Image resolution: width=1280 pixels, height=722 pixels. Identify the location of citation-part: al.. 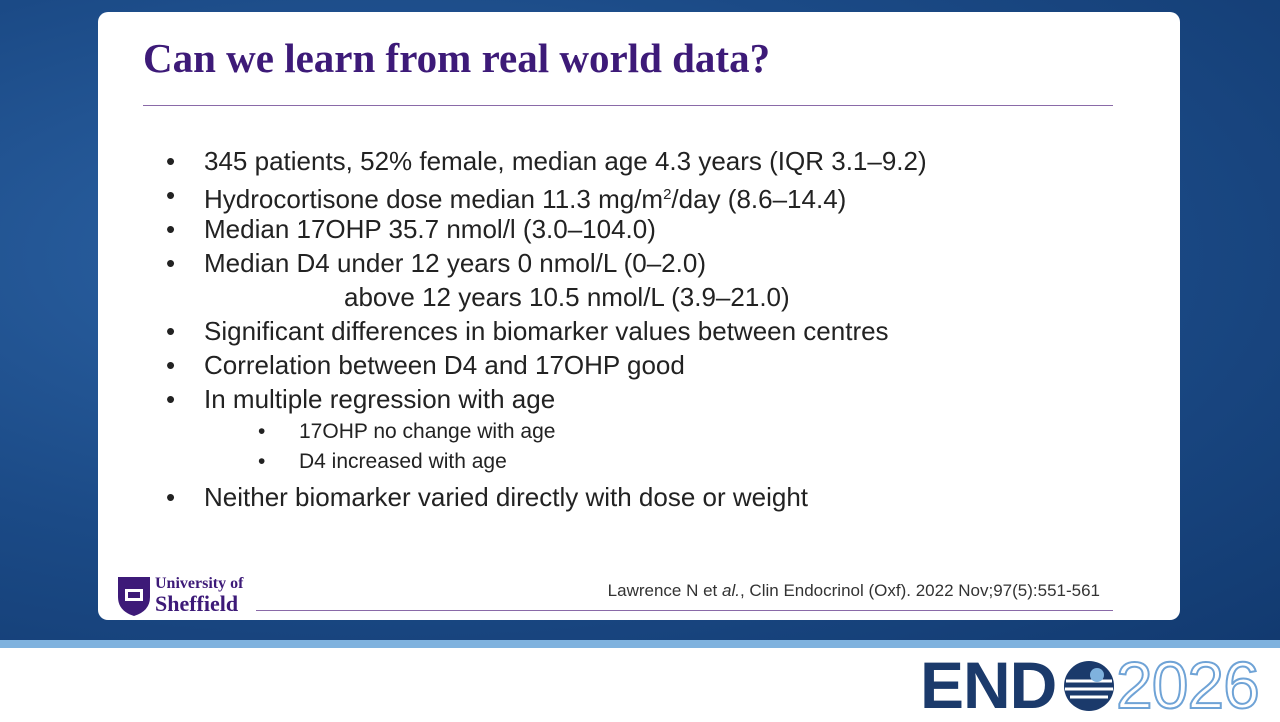
(731, 590).